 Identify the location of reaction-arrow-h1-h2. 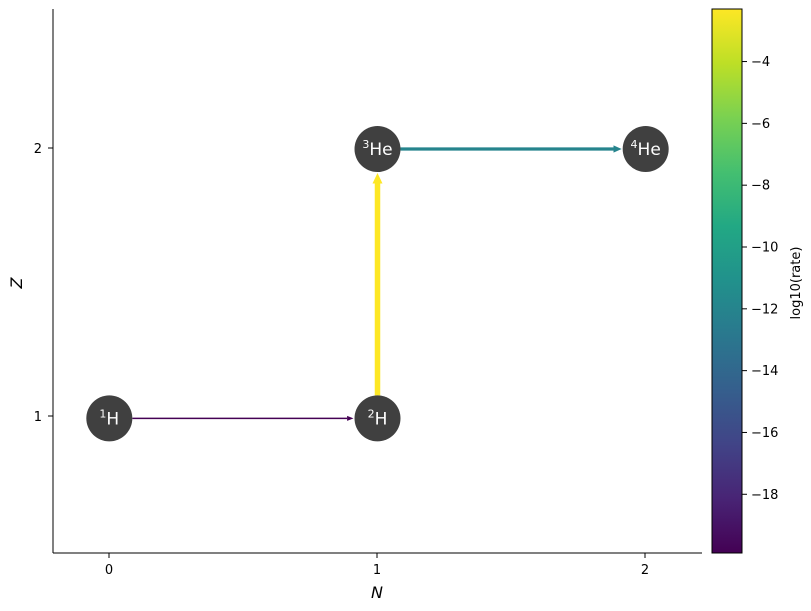
(243, 418).